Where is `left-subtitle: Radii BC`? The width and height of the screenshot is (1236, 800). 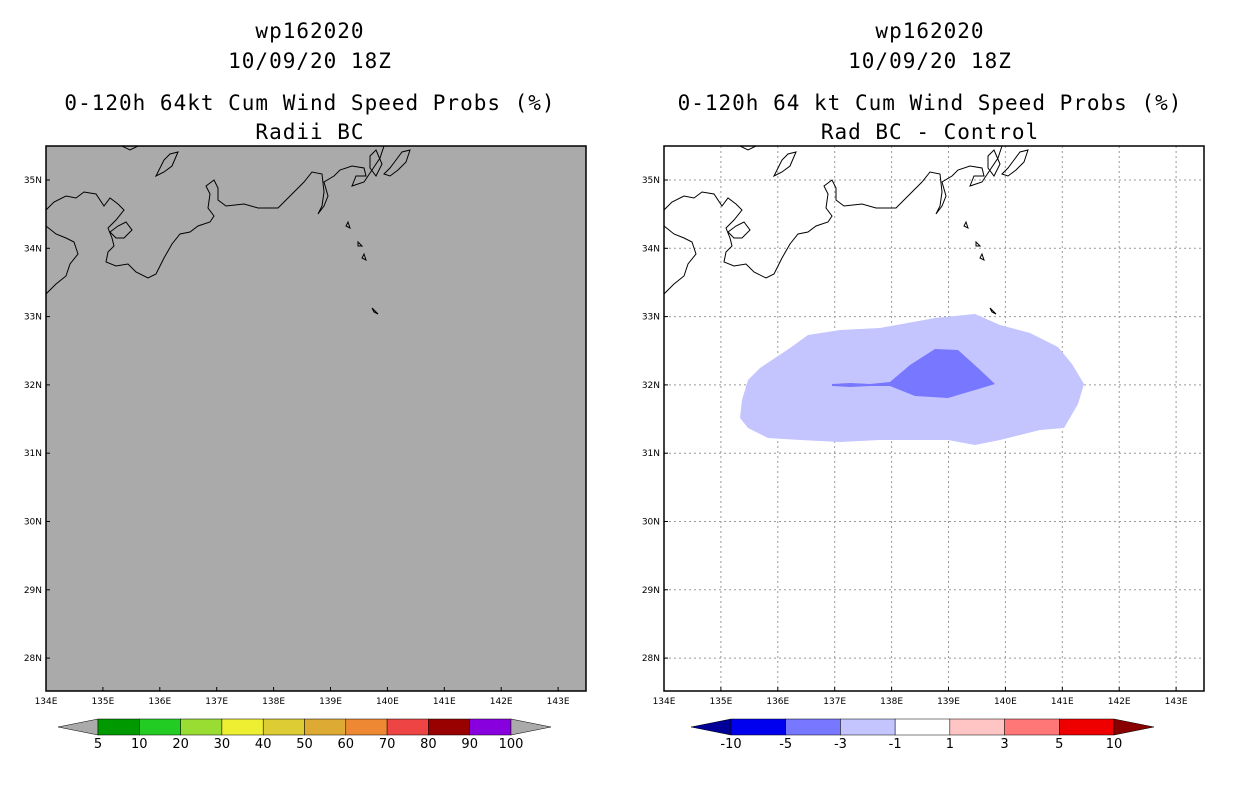
left-subtitle: Radii BC is located at coordinates (310, 132).